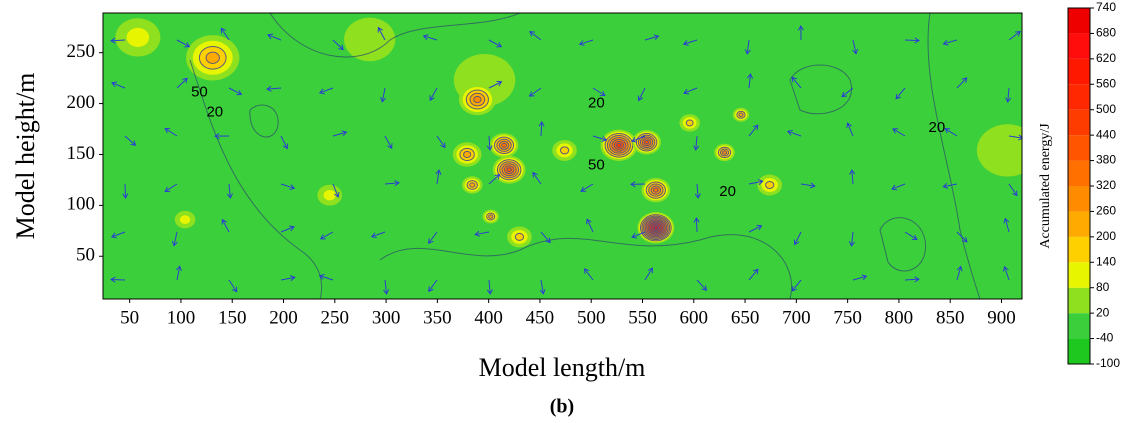 This screenshot has height=423, width=1124. What do you see at coordinates (232, 317) in the screenshot?
I see `x-tick-label: 150` at bounding box center [232, 317].